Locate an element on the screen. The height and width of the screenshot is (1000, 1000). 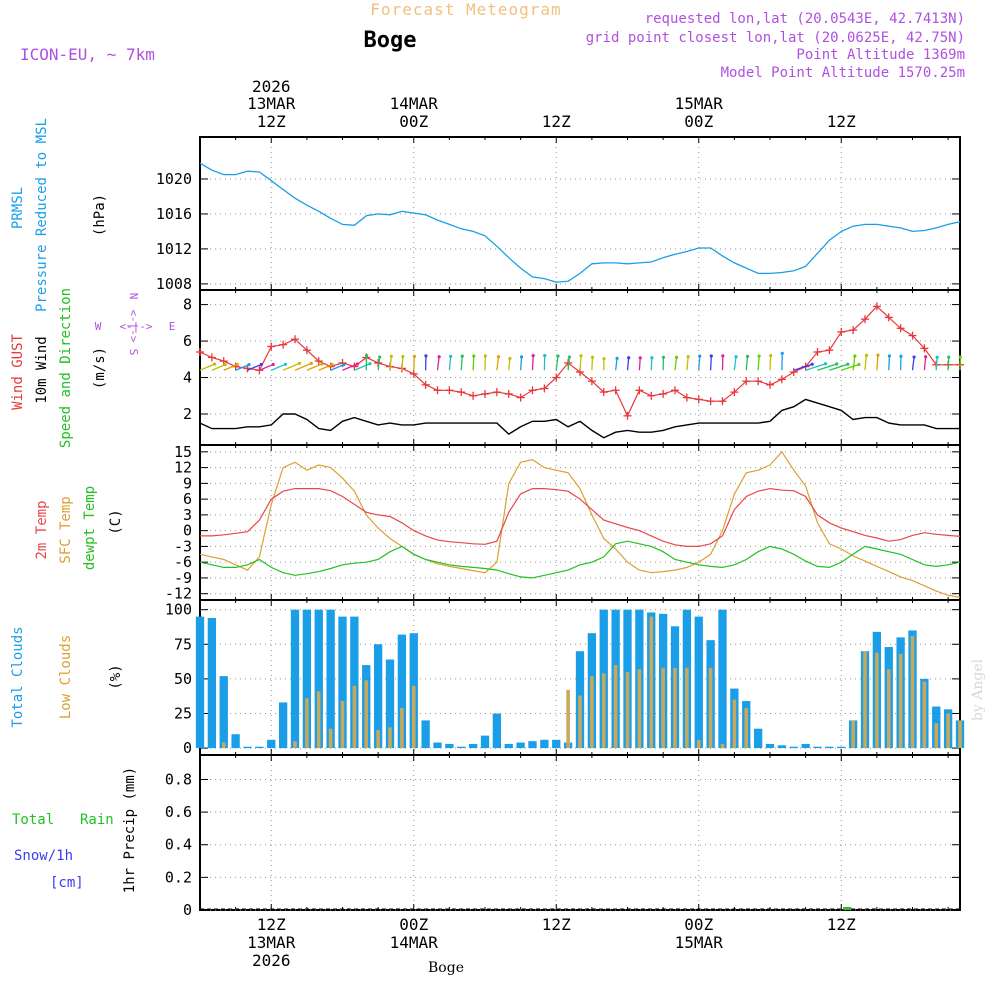
y-tick-label: 0.6 is located at coordinates (178, 812).